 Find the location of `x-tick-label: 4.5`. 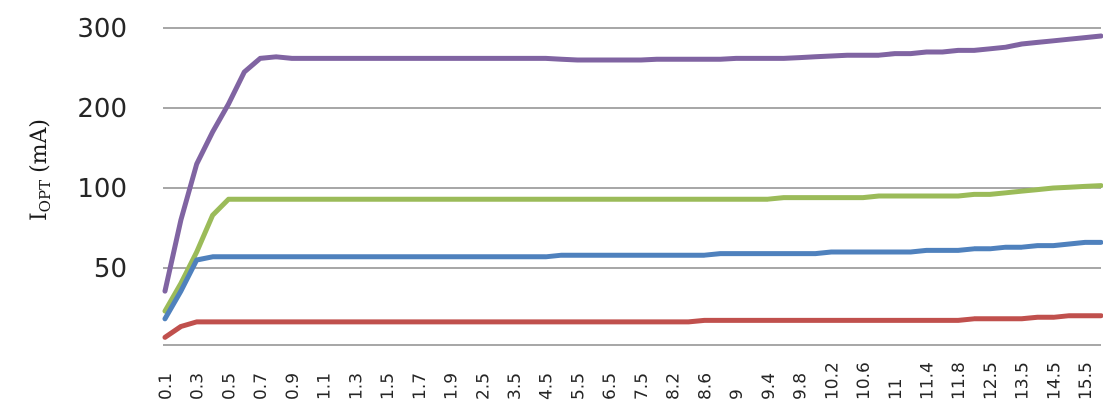

x-tick-label: 4.5 is located at coordinates (547, 386).